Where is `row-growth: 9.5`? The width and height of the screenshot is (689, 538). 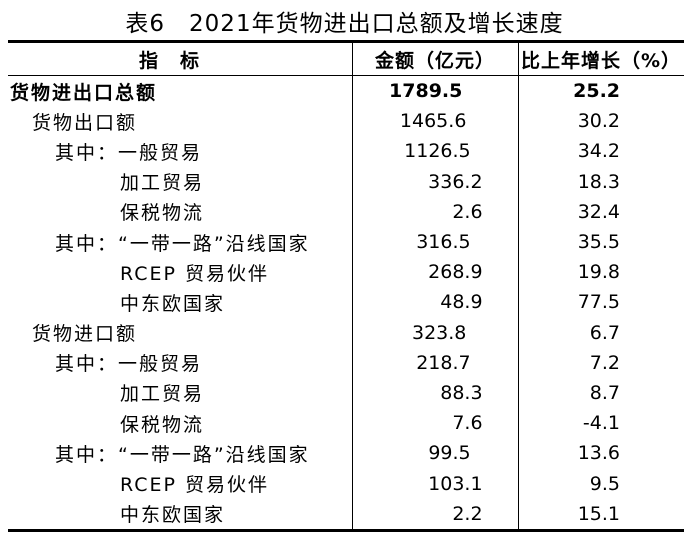
row-growth: 9.5 is located at coordinates (604, 483).